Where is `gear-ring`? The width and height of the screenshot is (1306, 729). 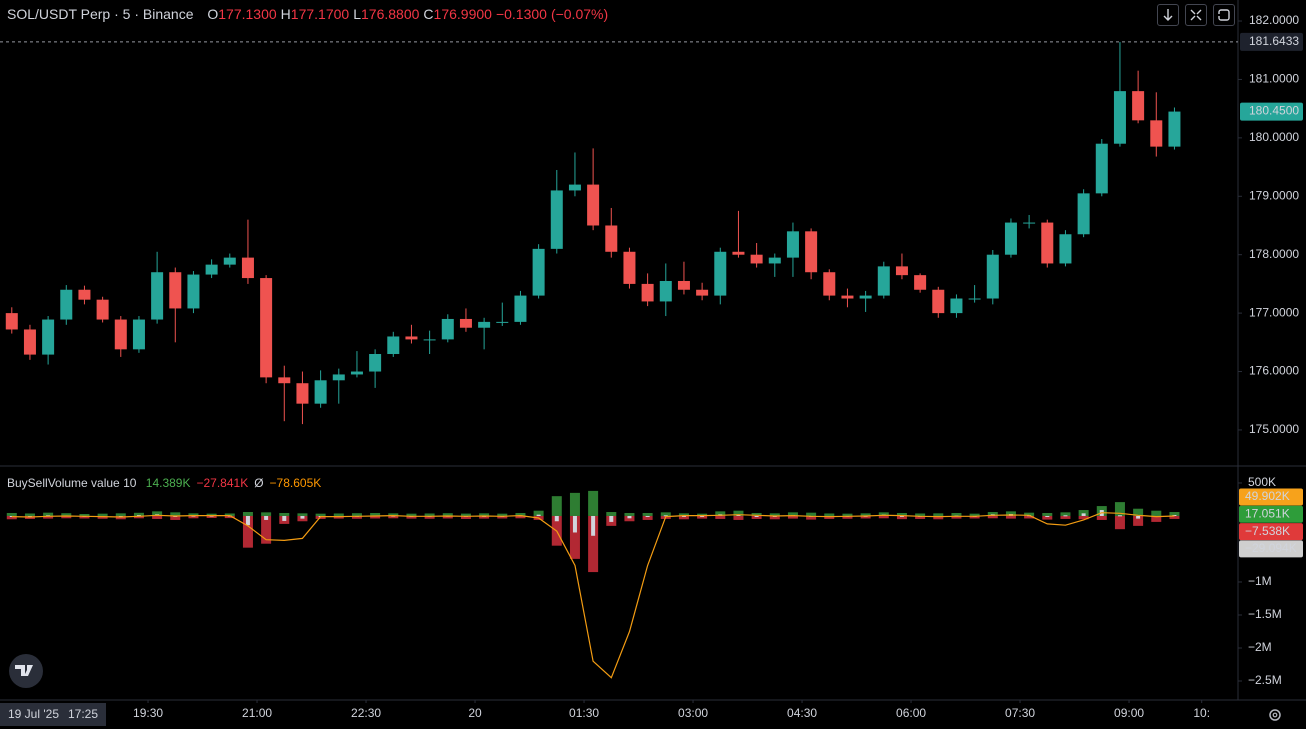 gear-ring is located at coordinates (1275, 715).